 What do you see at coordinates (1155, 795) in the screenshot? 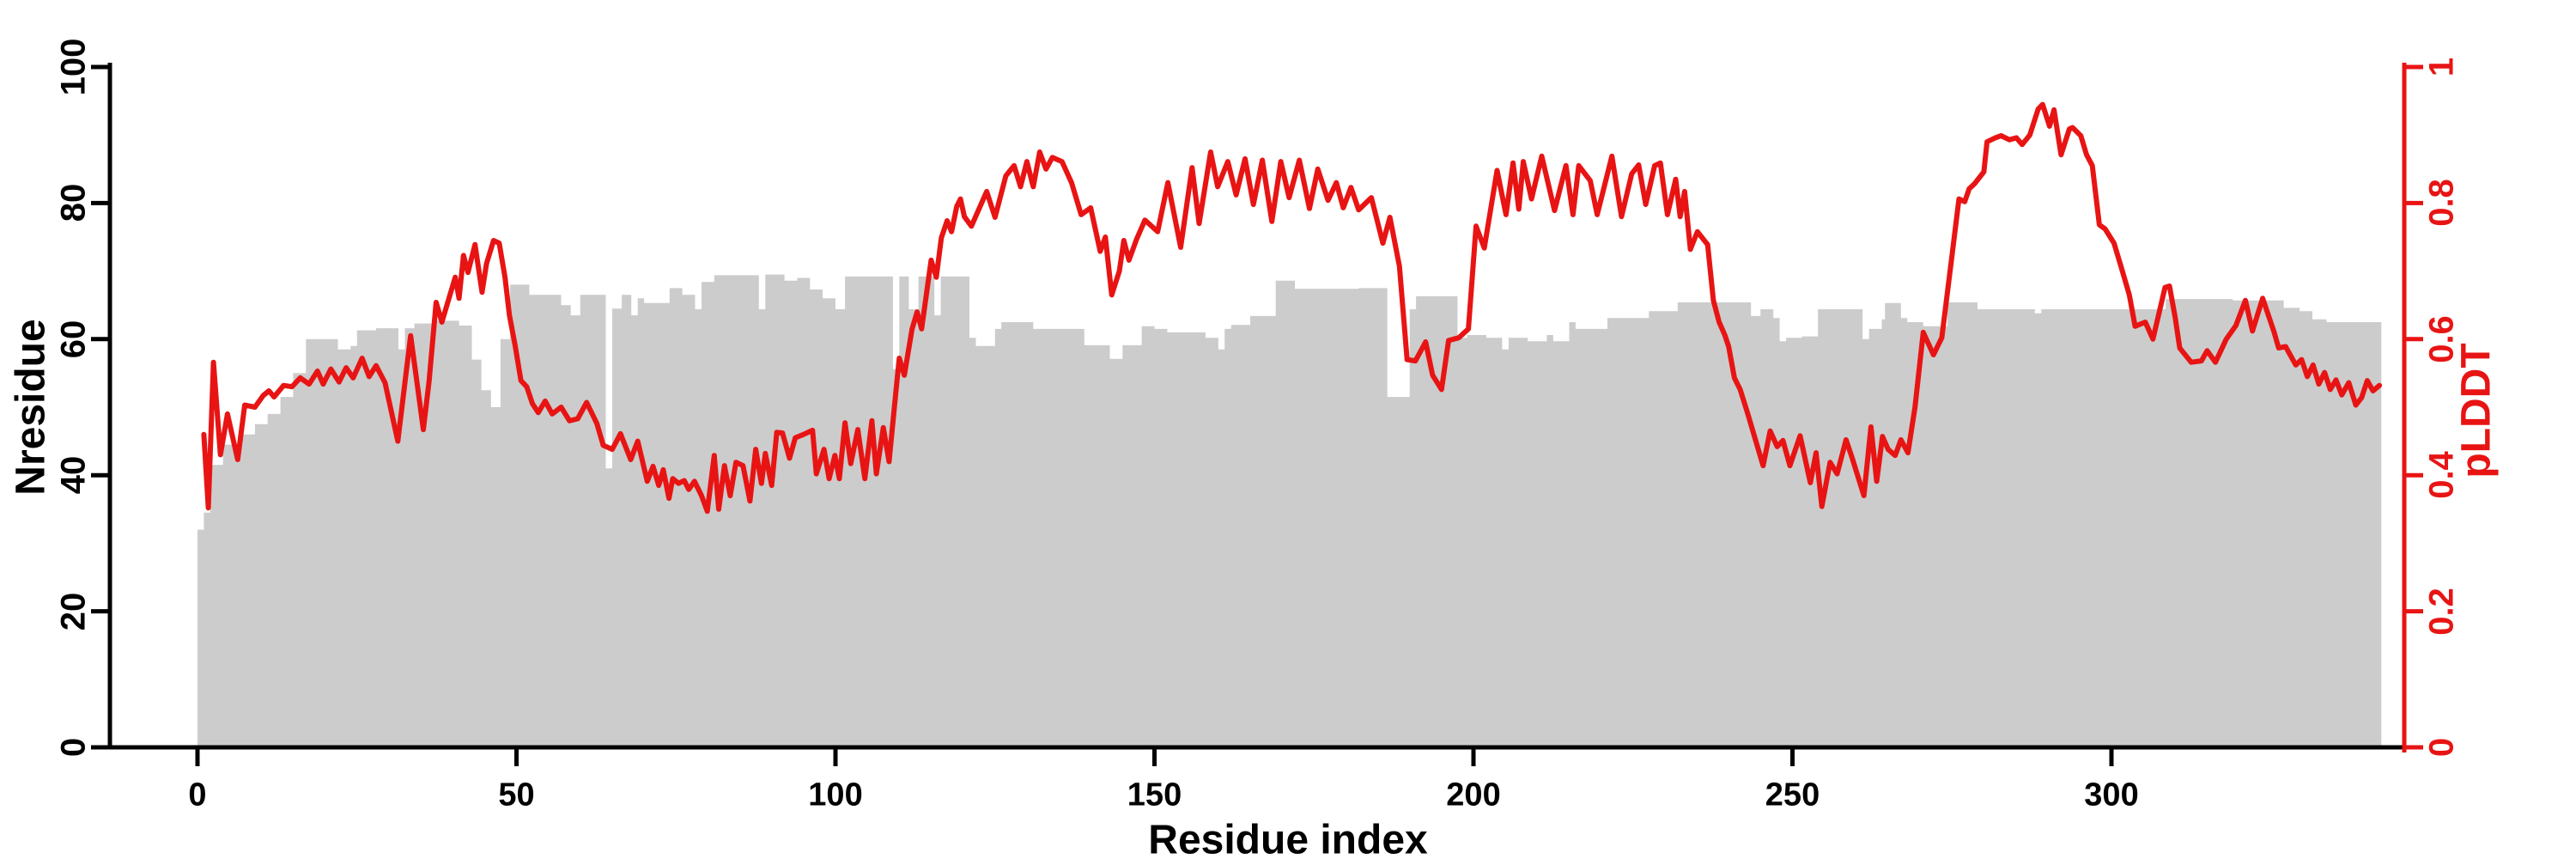
I see `x-tick-label: 150` at bounding box center [1155, 795].